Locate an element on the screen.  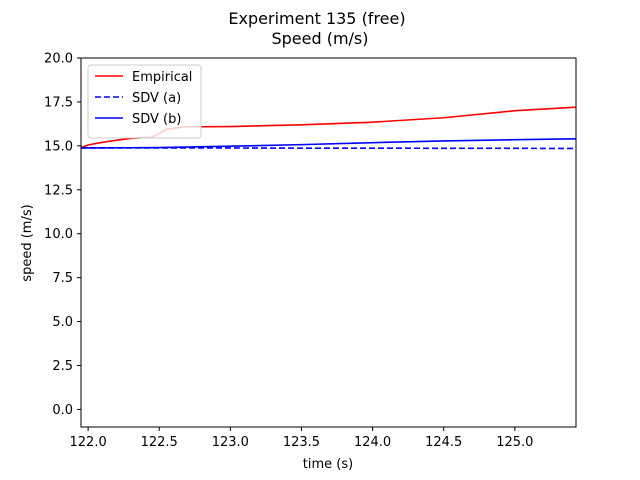
y-axis-ticks: 0.0 2.5 5.0 7.5 10.0 12.5 15.0 17.5 20.0 is located at coordinates (62, 235).